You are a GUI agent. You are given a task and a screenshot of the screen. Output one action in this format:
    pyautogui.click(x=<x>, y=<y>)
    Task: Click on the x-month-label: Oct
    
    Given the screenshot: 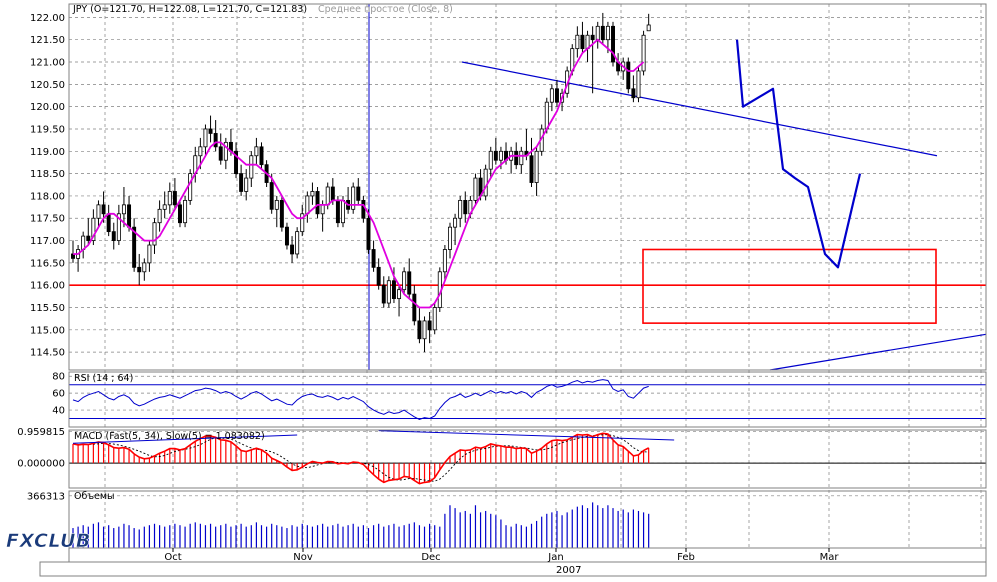 What is the action you would take?
    pyautogui.click(x=172, y=557)
    